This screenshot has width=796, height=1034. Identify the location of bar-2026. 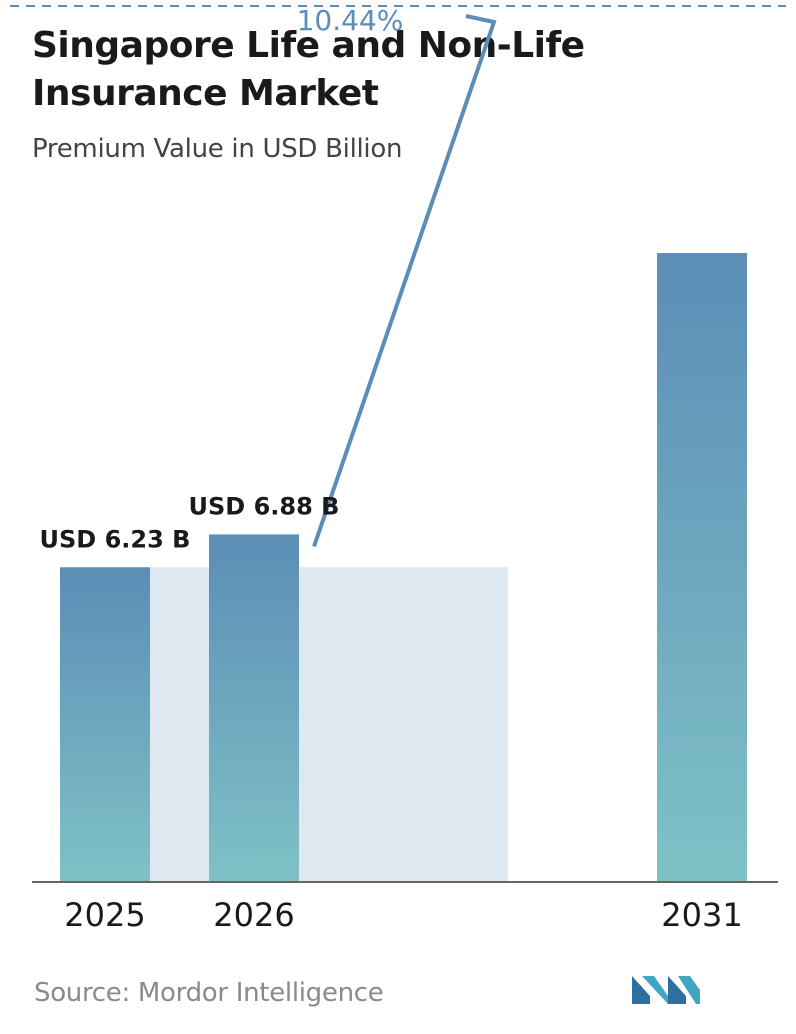
(254, 708).